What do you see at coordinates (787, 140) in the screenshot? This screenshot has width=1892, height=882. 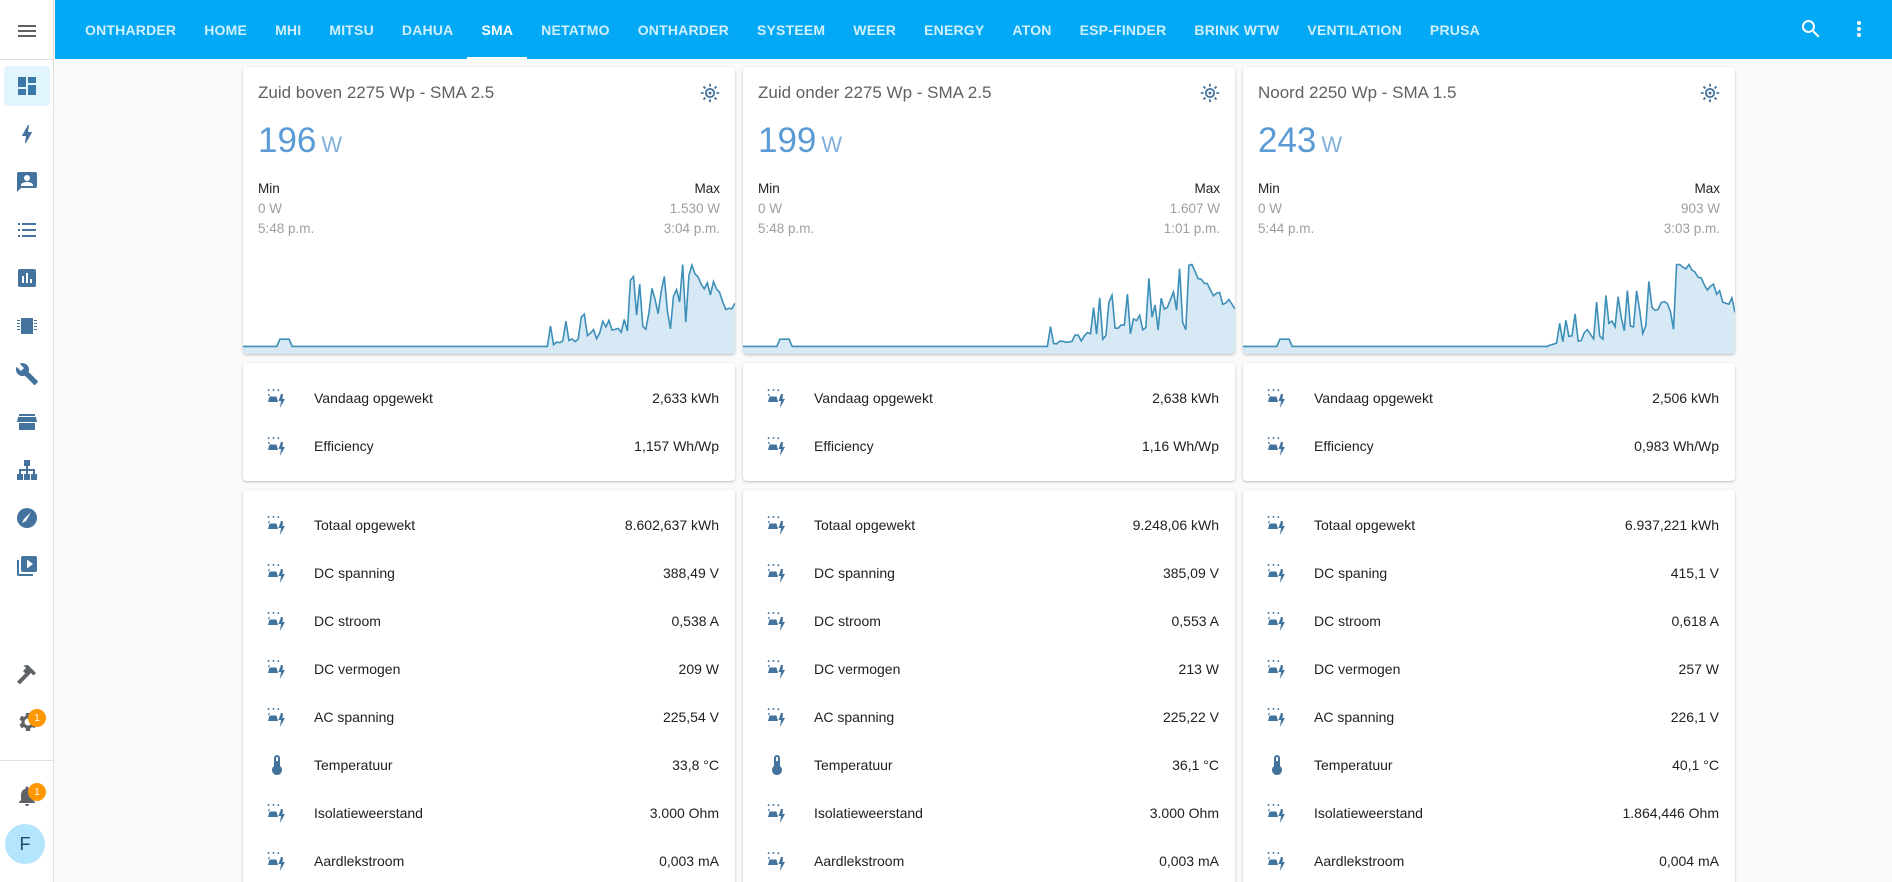 I see `state-value: 199` at bounding box center [787, 140].